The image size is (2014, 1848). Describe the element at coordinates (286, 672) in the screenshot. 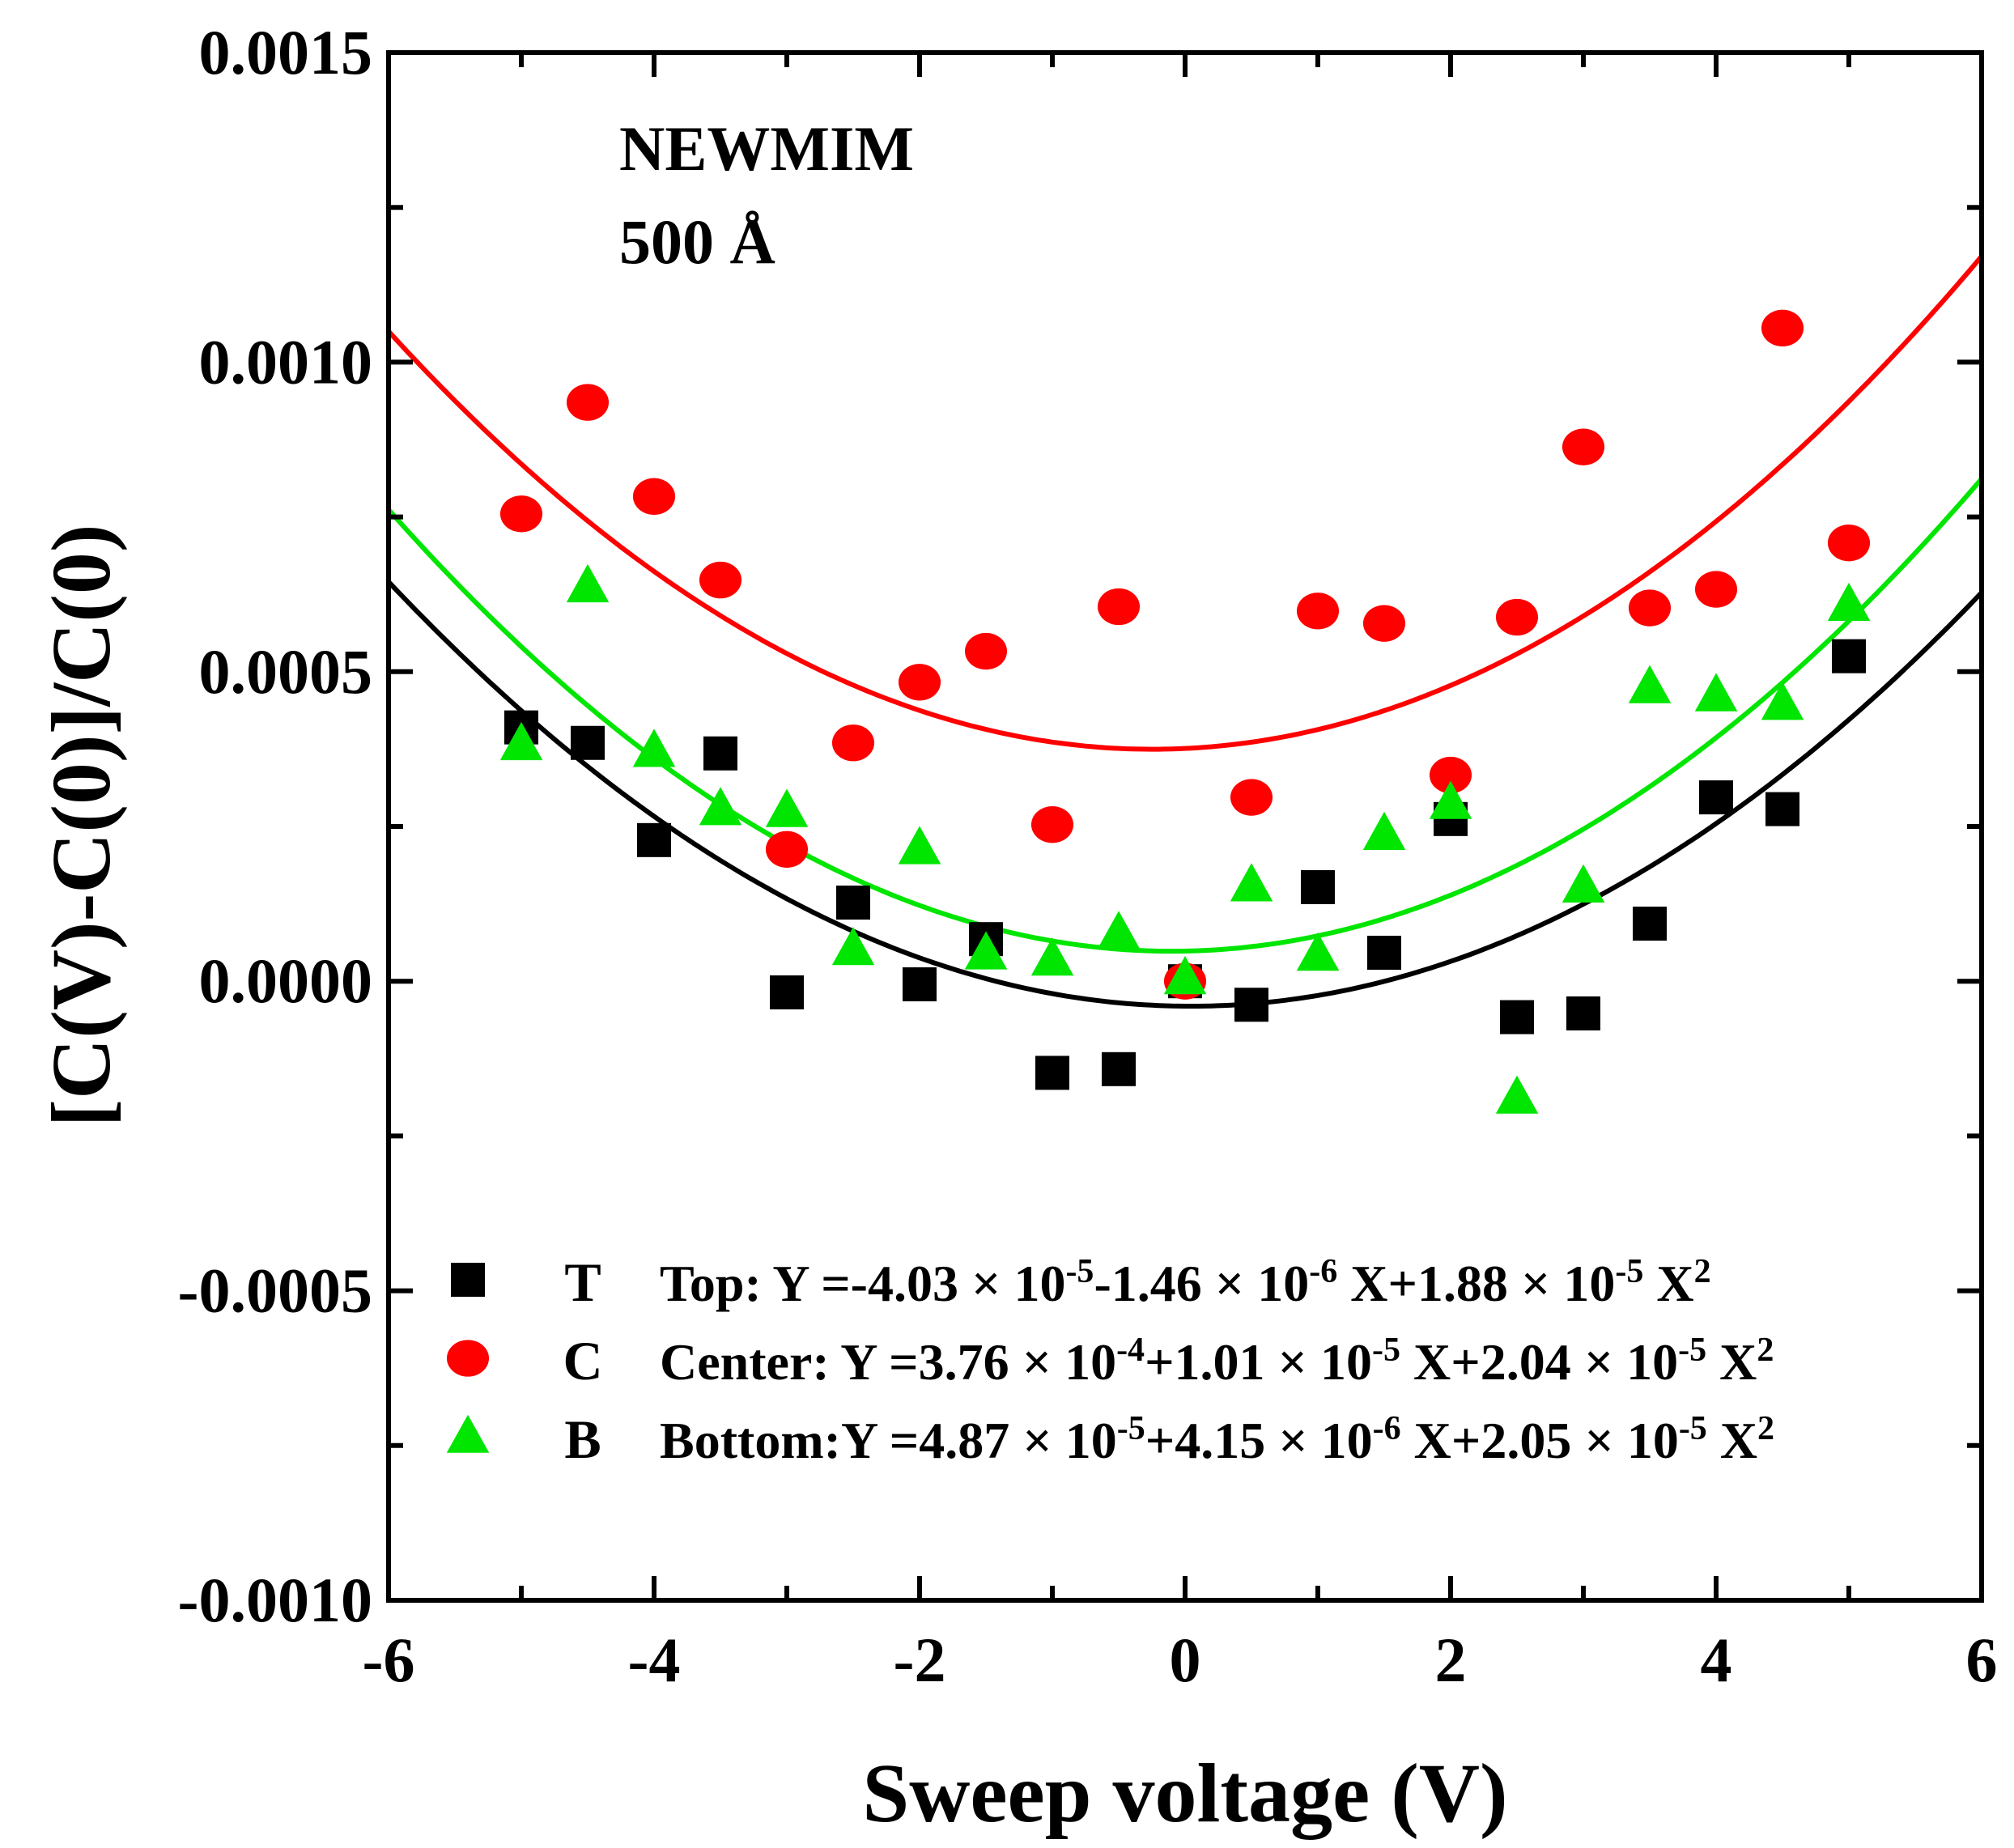

I see `y-tick-label: 0.0005` at that location.